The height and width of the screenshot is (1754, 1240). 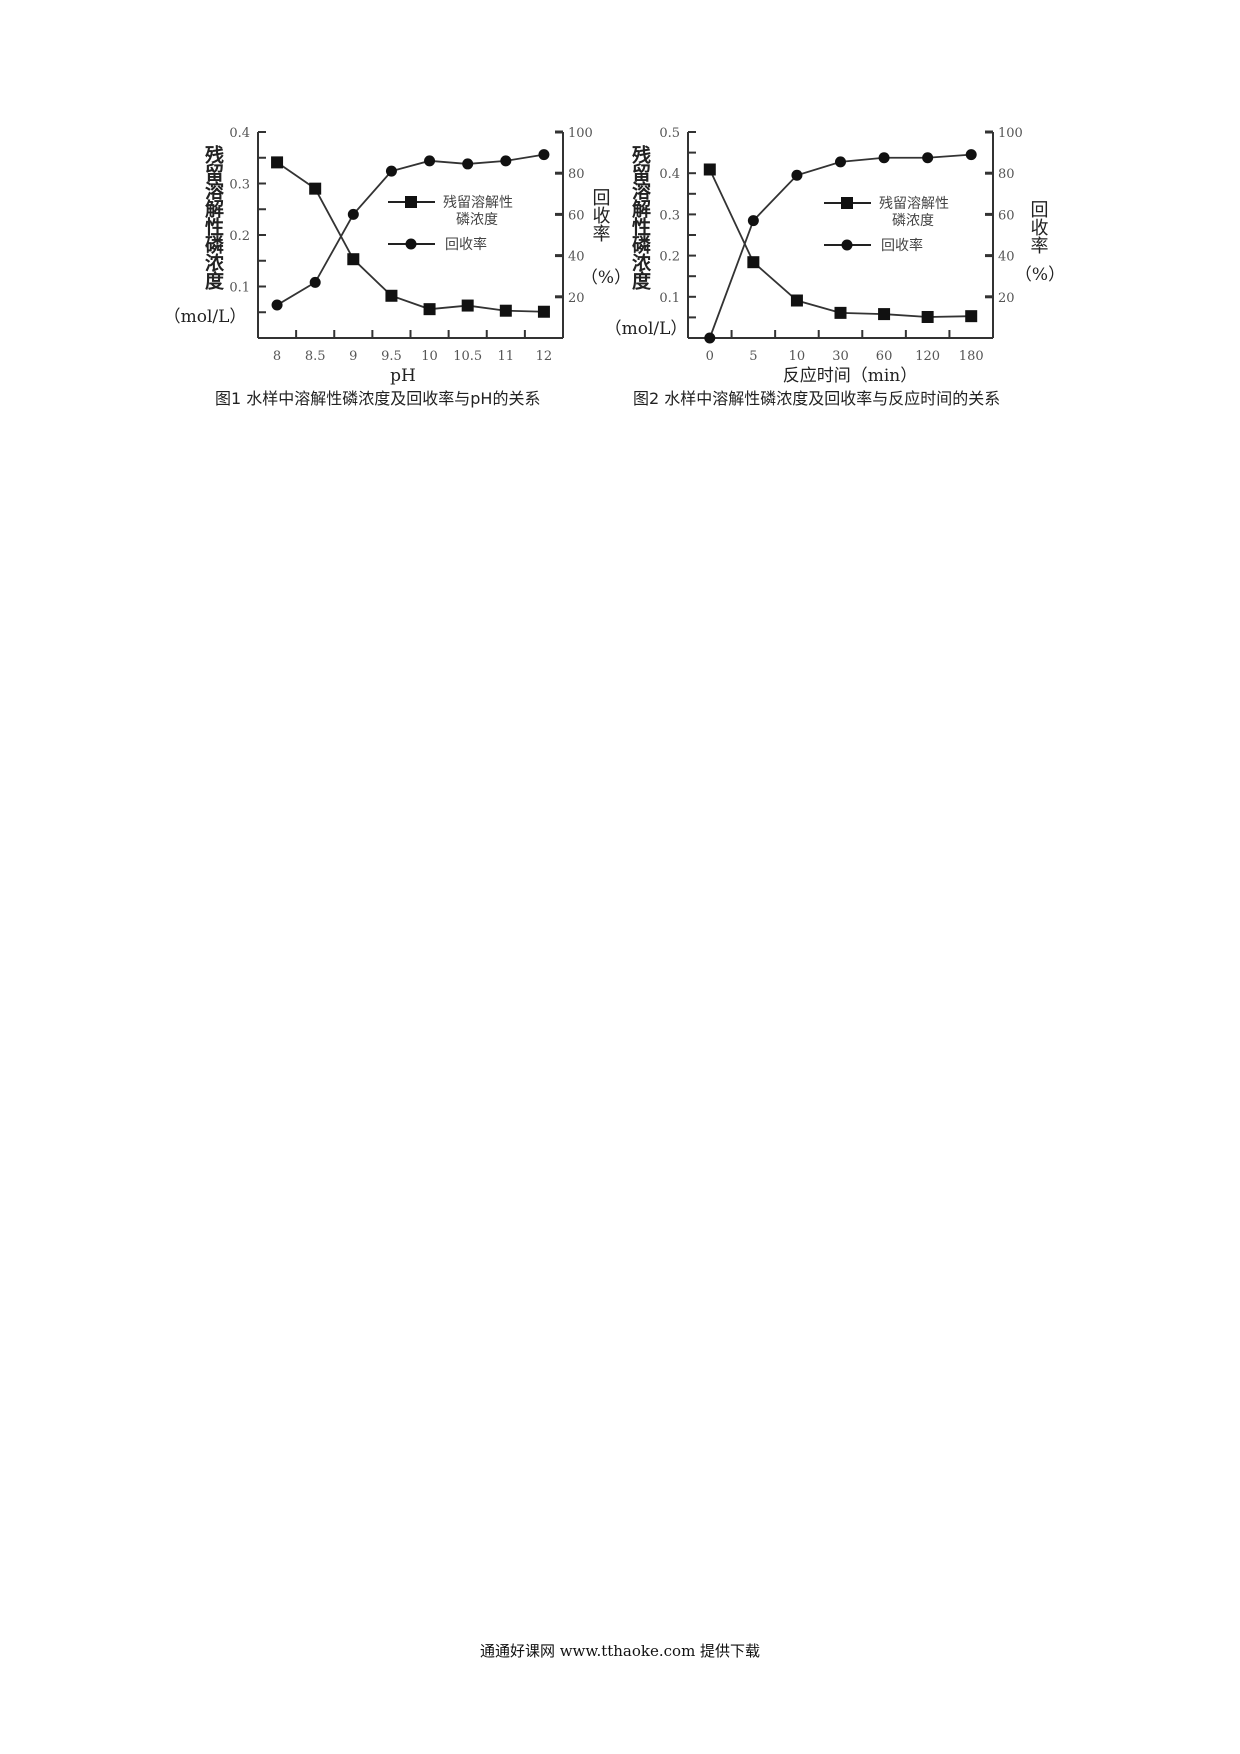 I want to click on footer-text: 通通好课网 www.tthaoke.com 提供下载, so click(x=620, y=1651).